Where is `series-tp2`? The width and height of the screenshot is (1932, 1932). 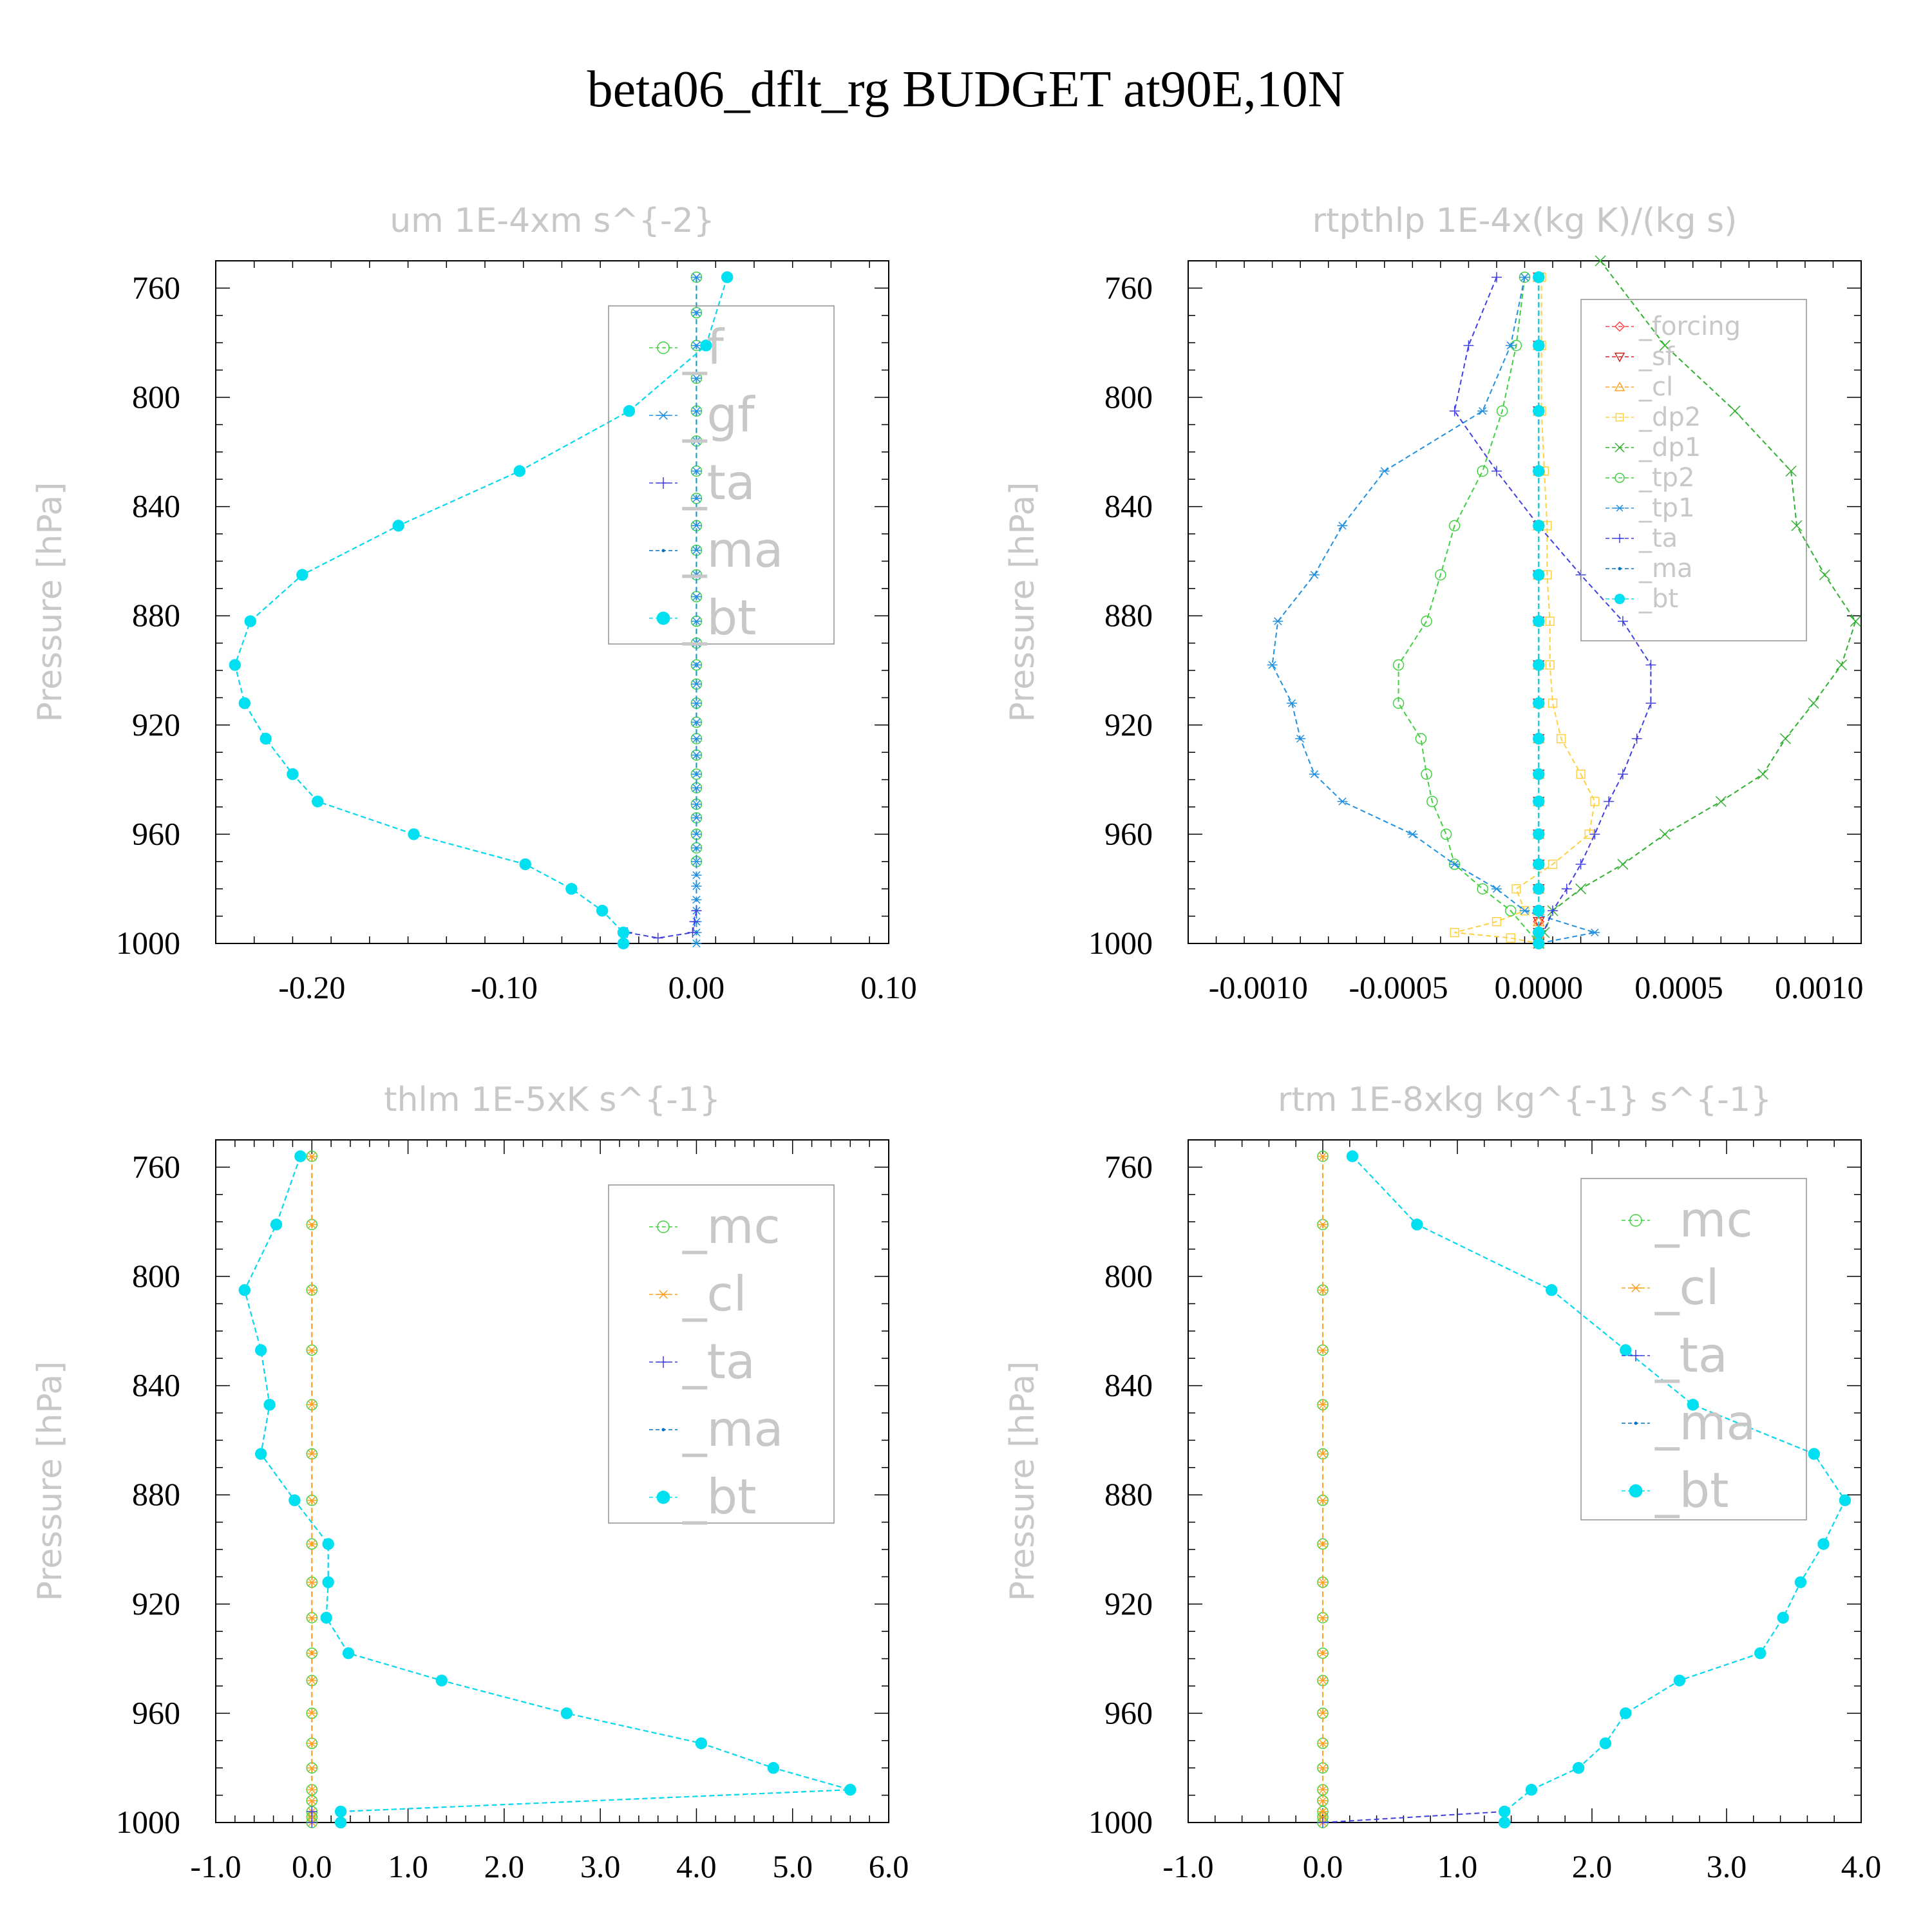
series-tp2 is located at coordinates (1469, 610).